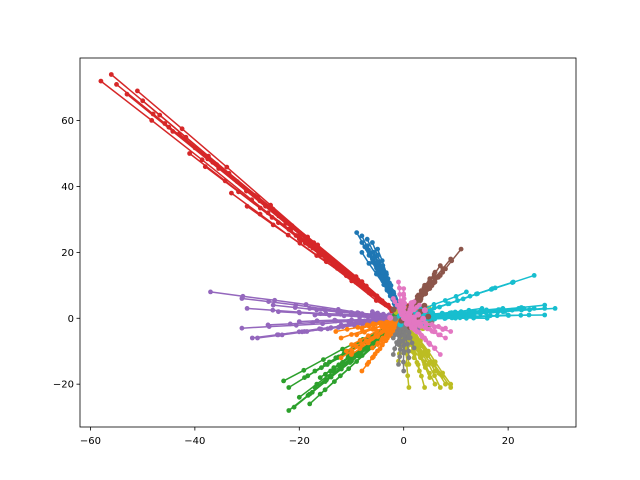 This screenshot has width=640, height=480. Describe the element at coordinates (63, 385) in the screenshot. I see `y-tick-label: −20` at that location.